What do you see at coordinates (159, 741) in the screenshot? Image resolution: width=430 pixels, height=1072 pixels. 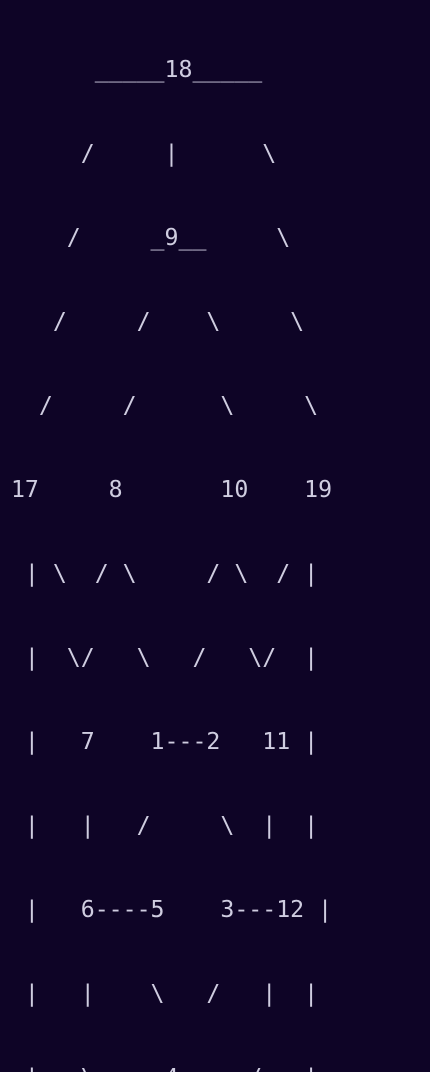 I see `graph-line-9: | 7 1---2 11 |` at bounding box center [159, 741].